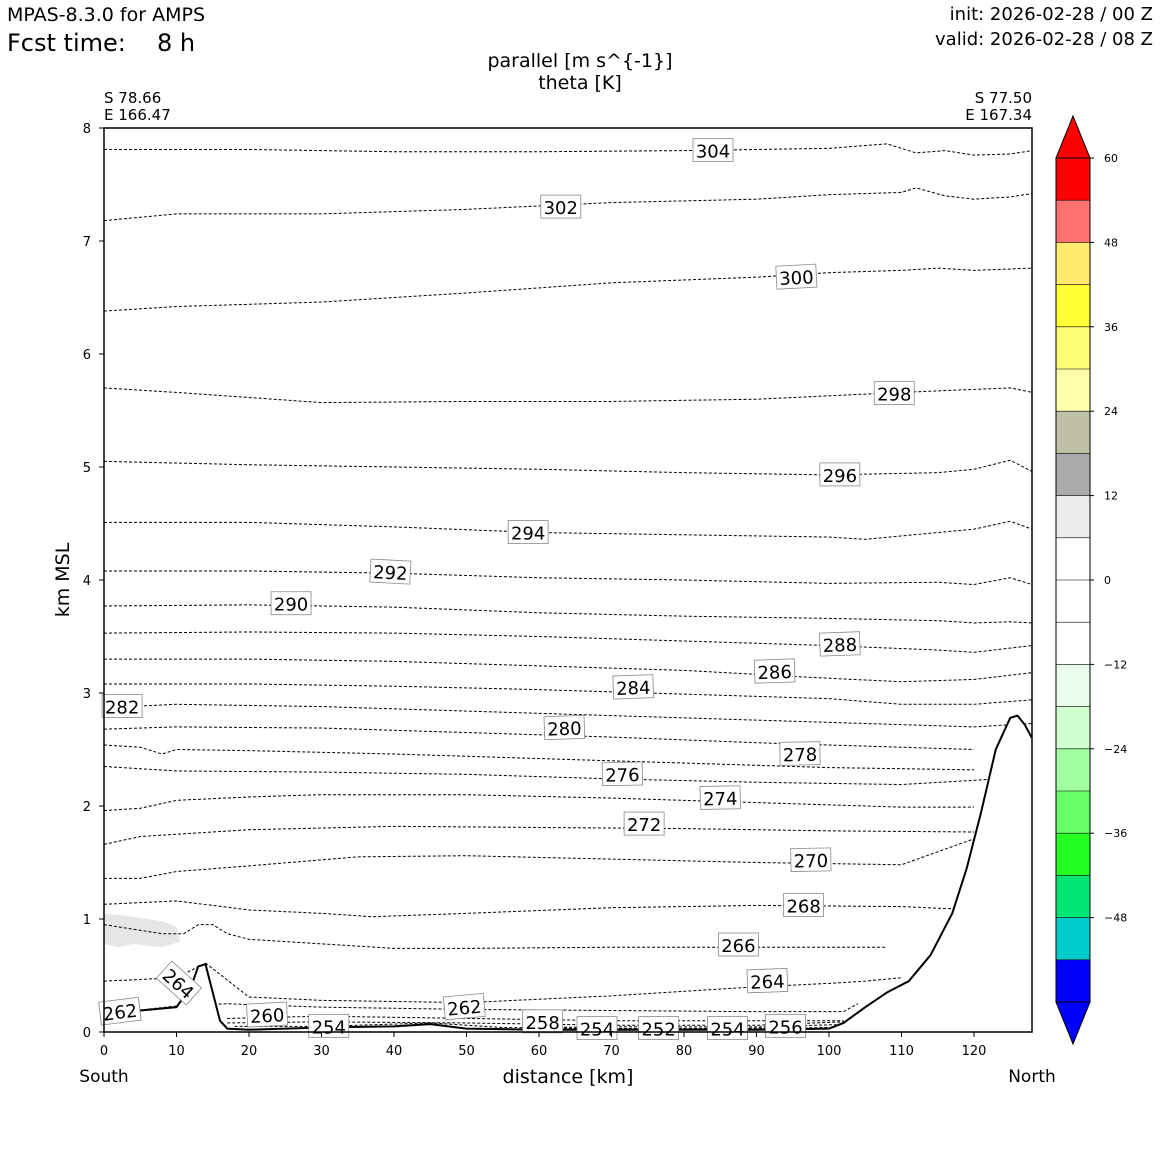  What do you see at coordinates (1115, 749) in the screenshot?
I see `colorbar-tick-label: −24` at bounding box center [1115, 749].